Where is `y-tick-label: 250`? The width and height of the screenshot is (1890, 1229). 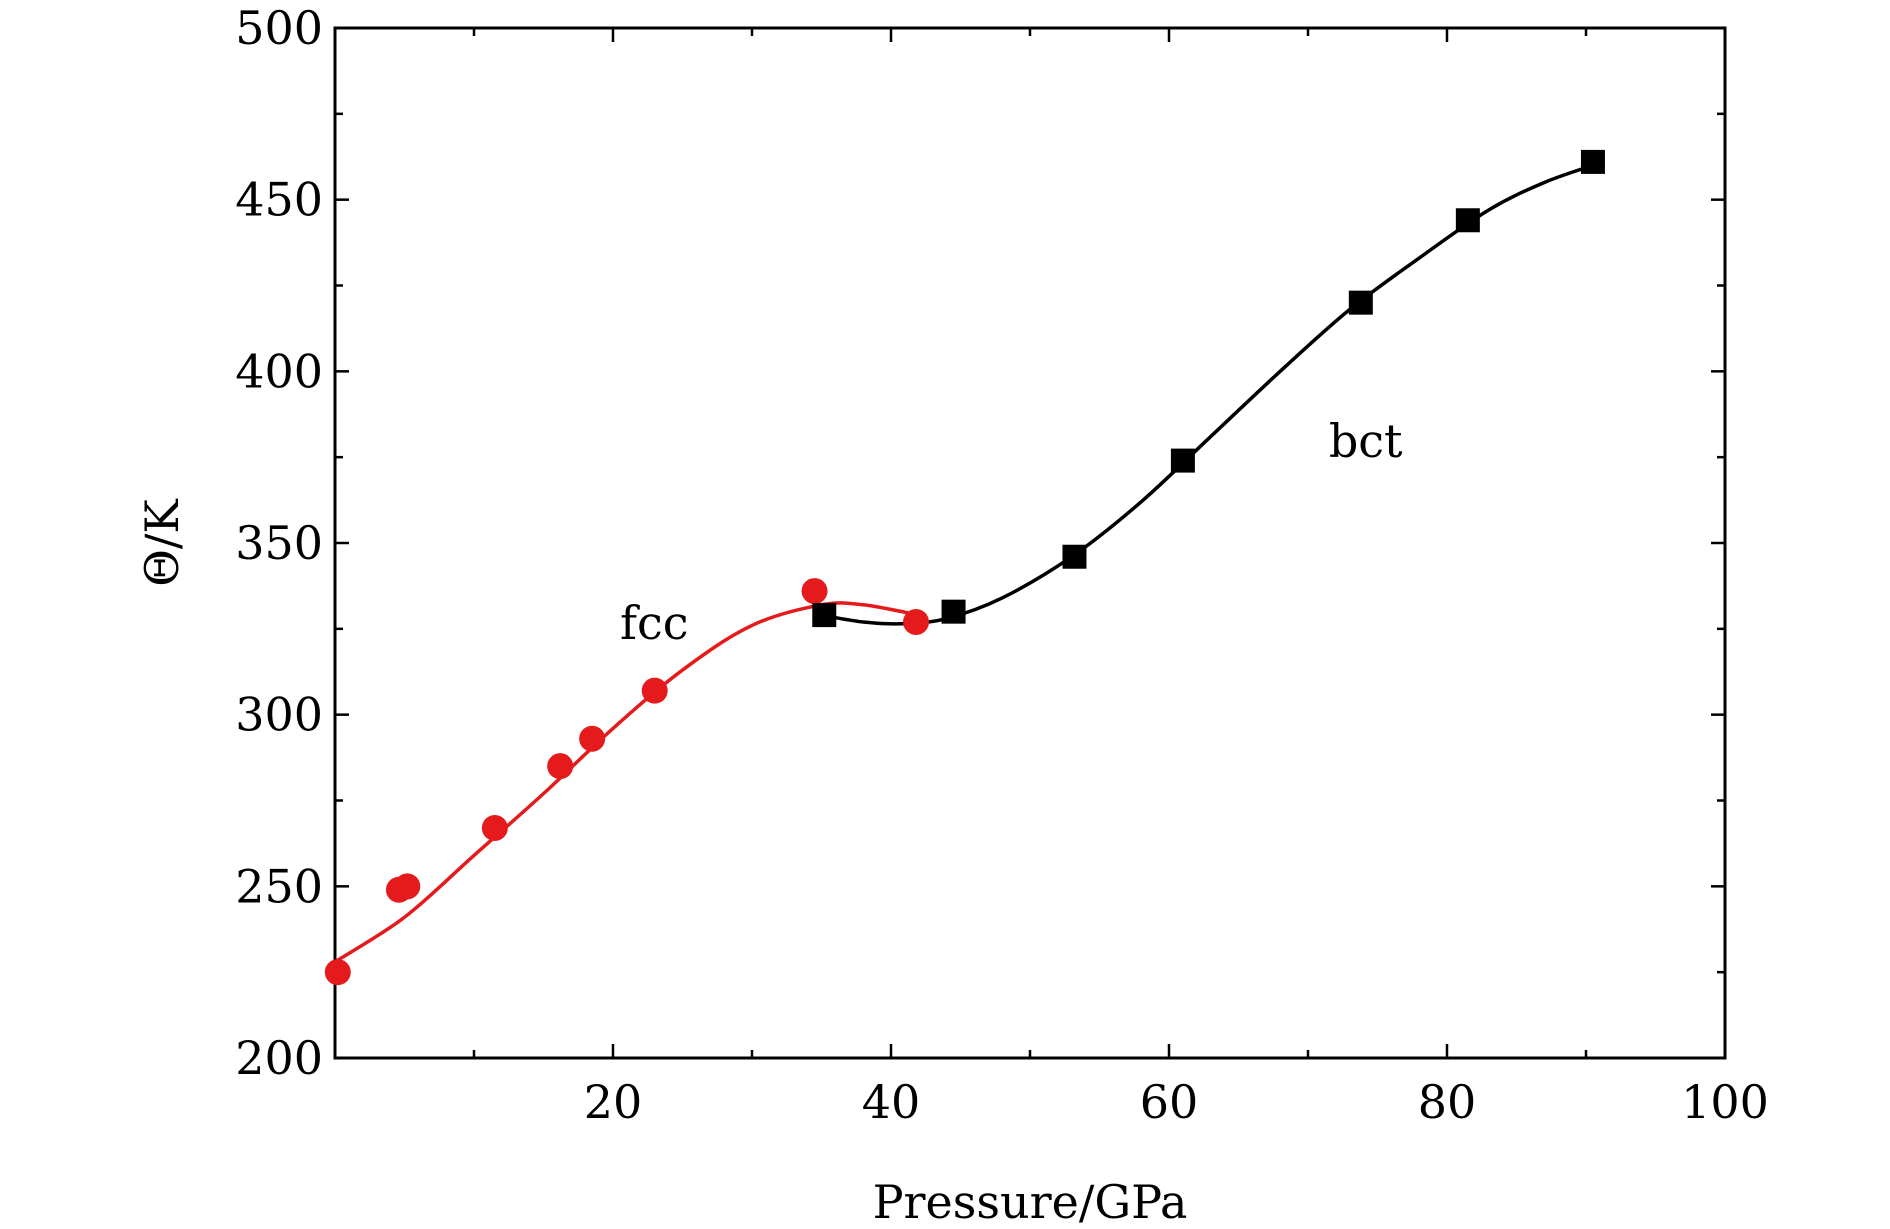 y-tick-label: 250 is located at coordinates (279, 886).